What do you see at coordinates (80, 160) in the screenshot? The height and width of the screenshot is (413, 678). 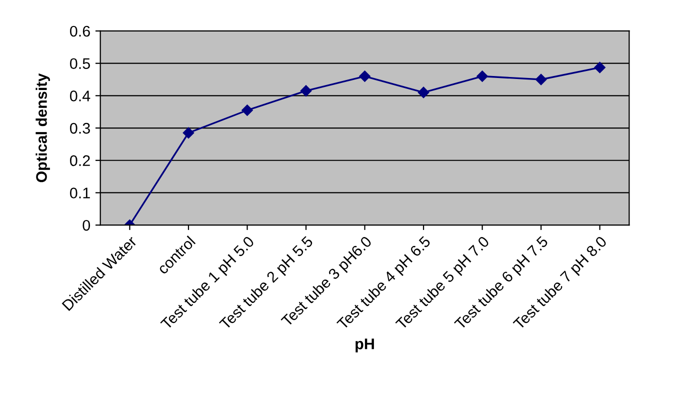 I see `y-tick-label: 0.2` at bounding box center [80, 160].